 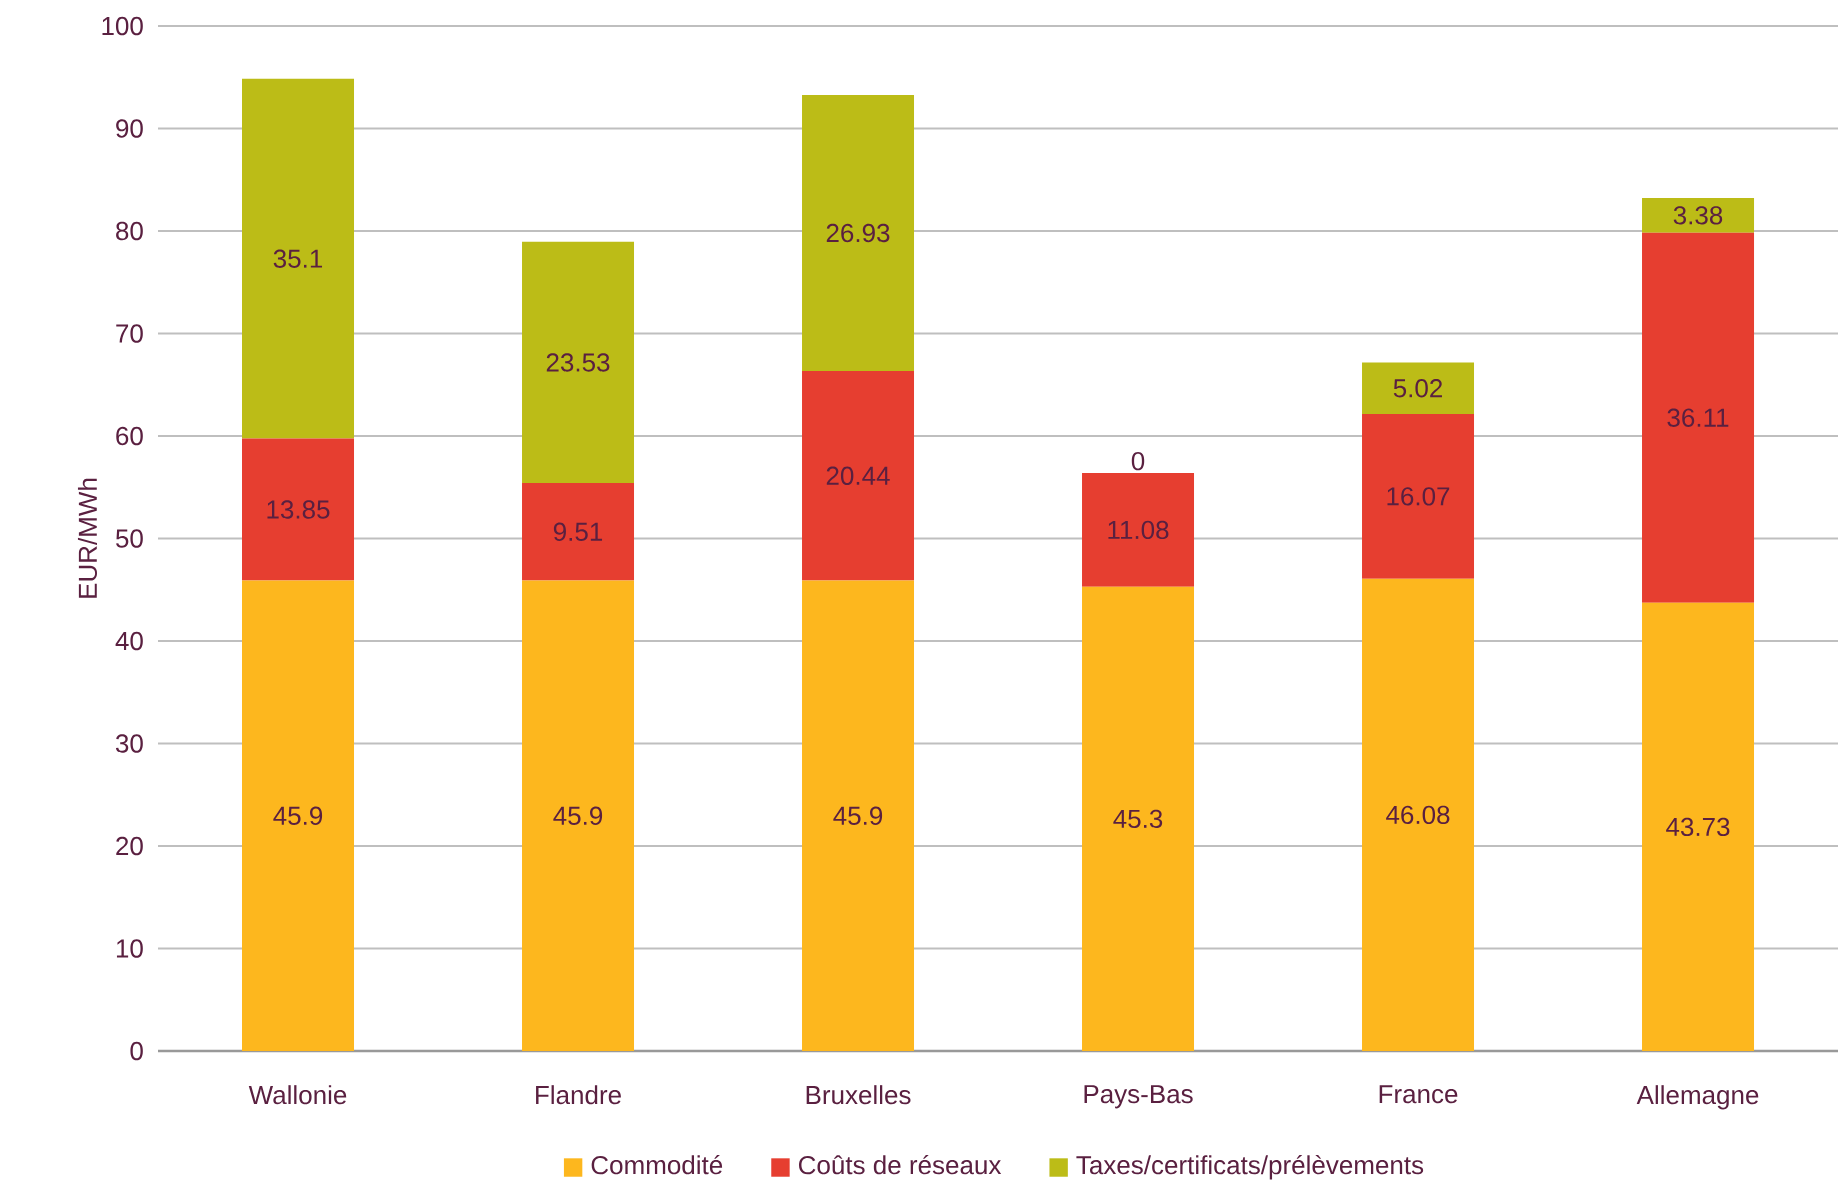 What do you see at coordinates (1138, 1097) in the screenshot?
I see `x-tick-label: Pays-Bas` at bounding box center [1138, 1097].